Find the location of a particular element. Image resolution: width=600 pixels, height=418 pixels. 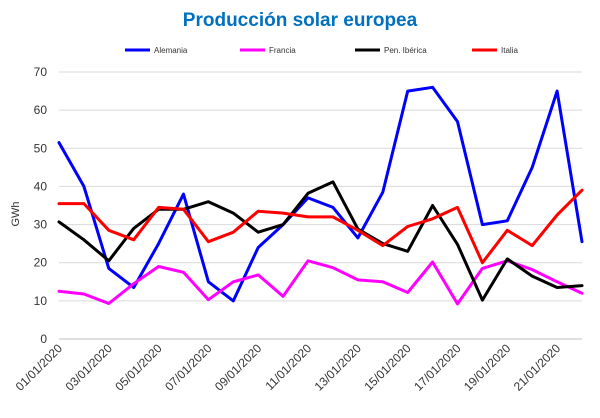

legend-label: Francia is located at coordinates (282, 50).